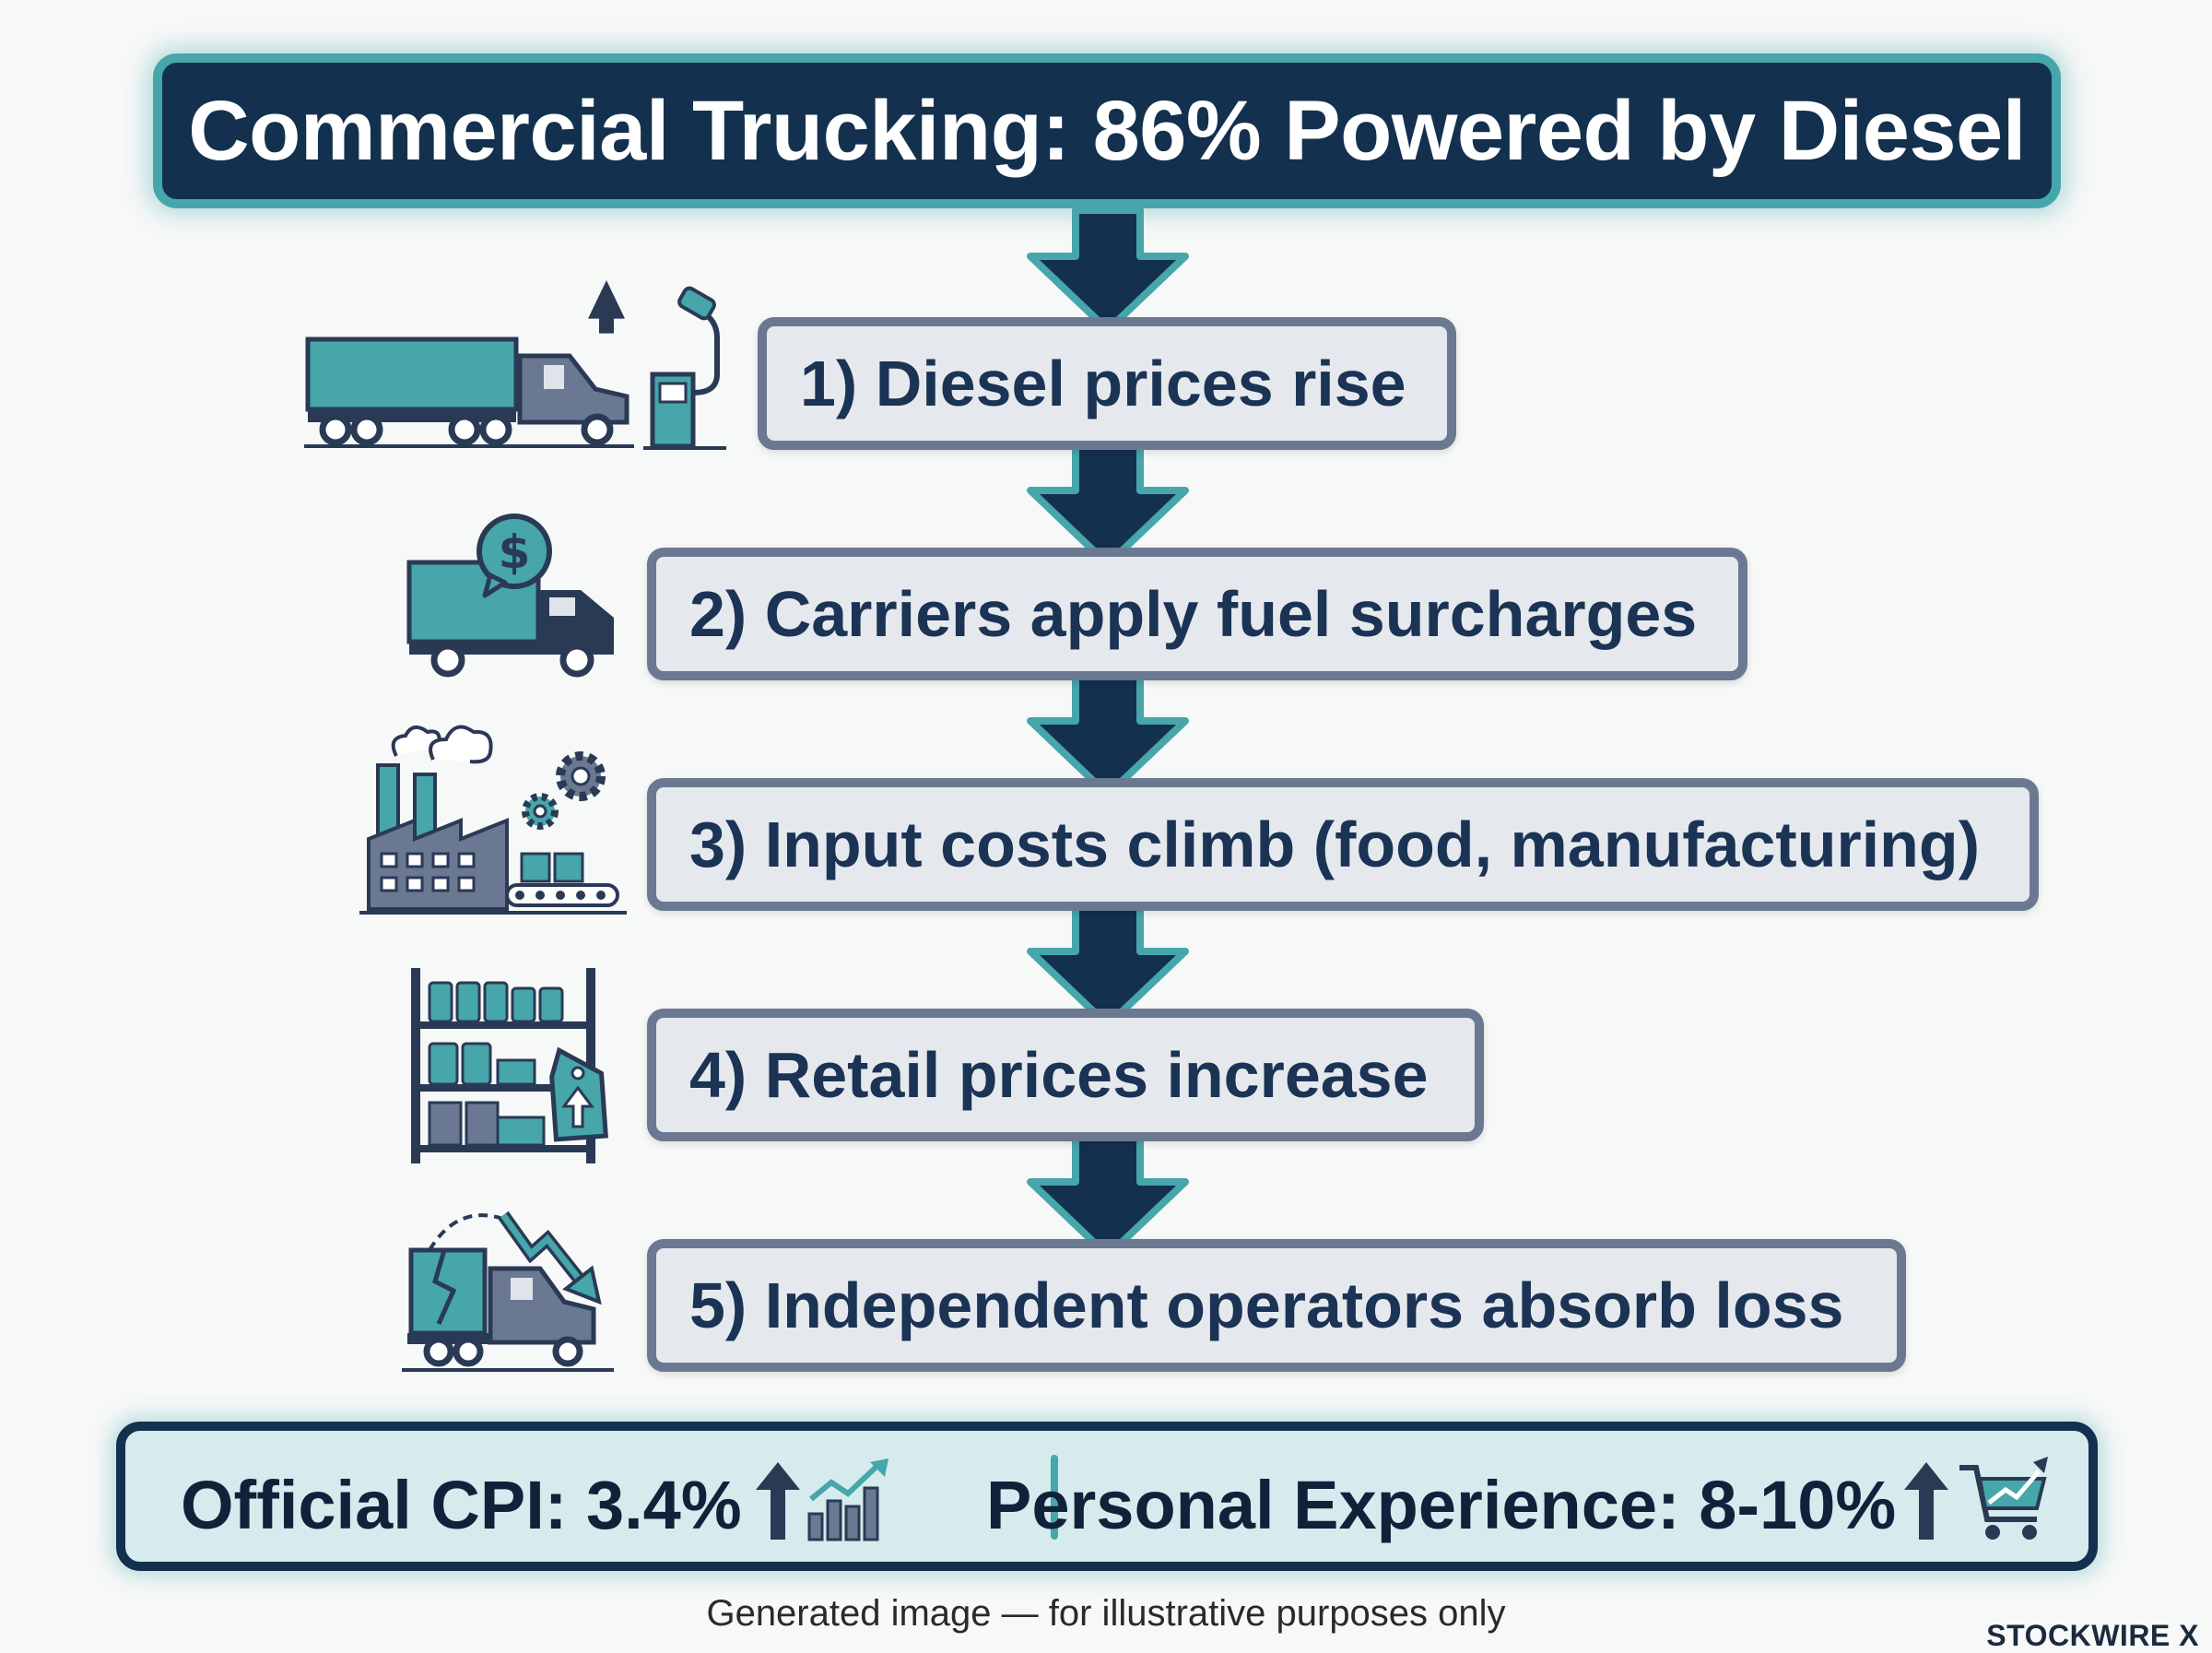  What do you see at coordinates (1054, 1498) in the screenshot?
I see `summary-divider` at bounding box center [1054, 1498].